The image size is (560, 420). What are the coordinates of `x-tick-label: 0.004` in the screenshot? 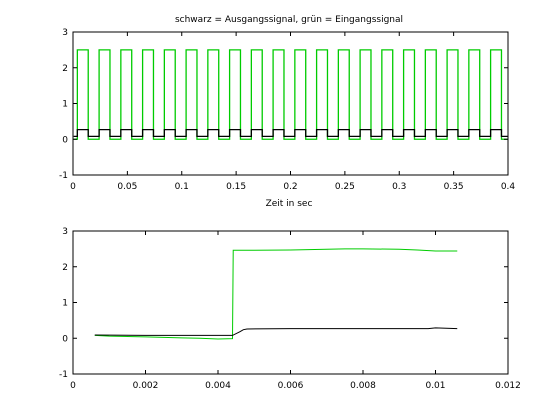 It's located at (218, 386).